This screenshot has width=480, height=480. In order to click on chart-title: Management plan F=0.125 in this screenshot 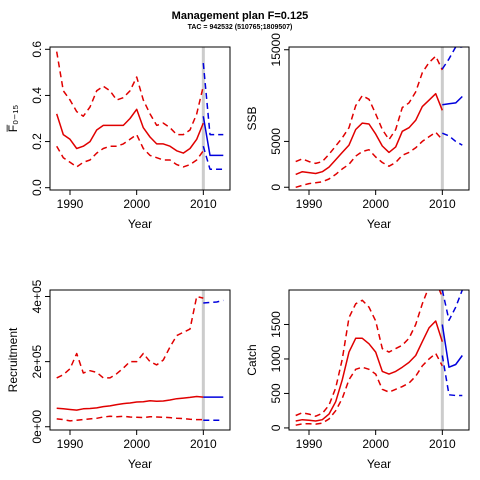, I will do `click(240, 16)`.